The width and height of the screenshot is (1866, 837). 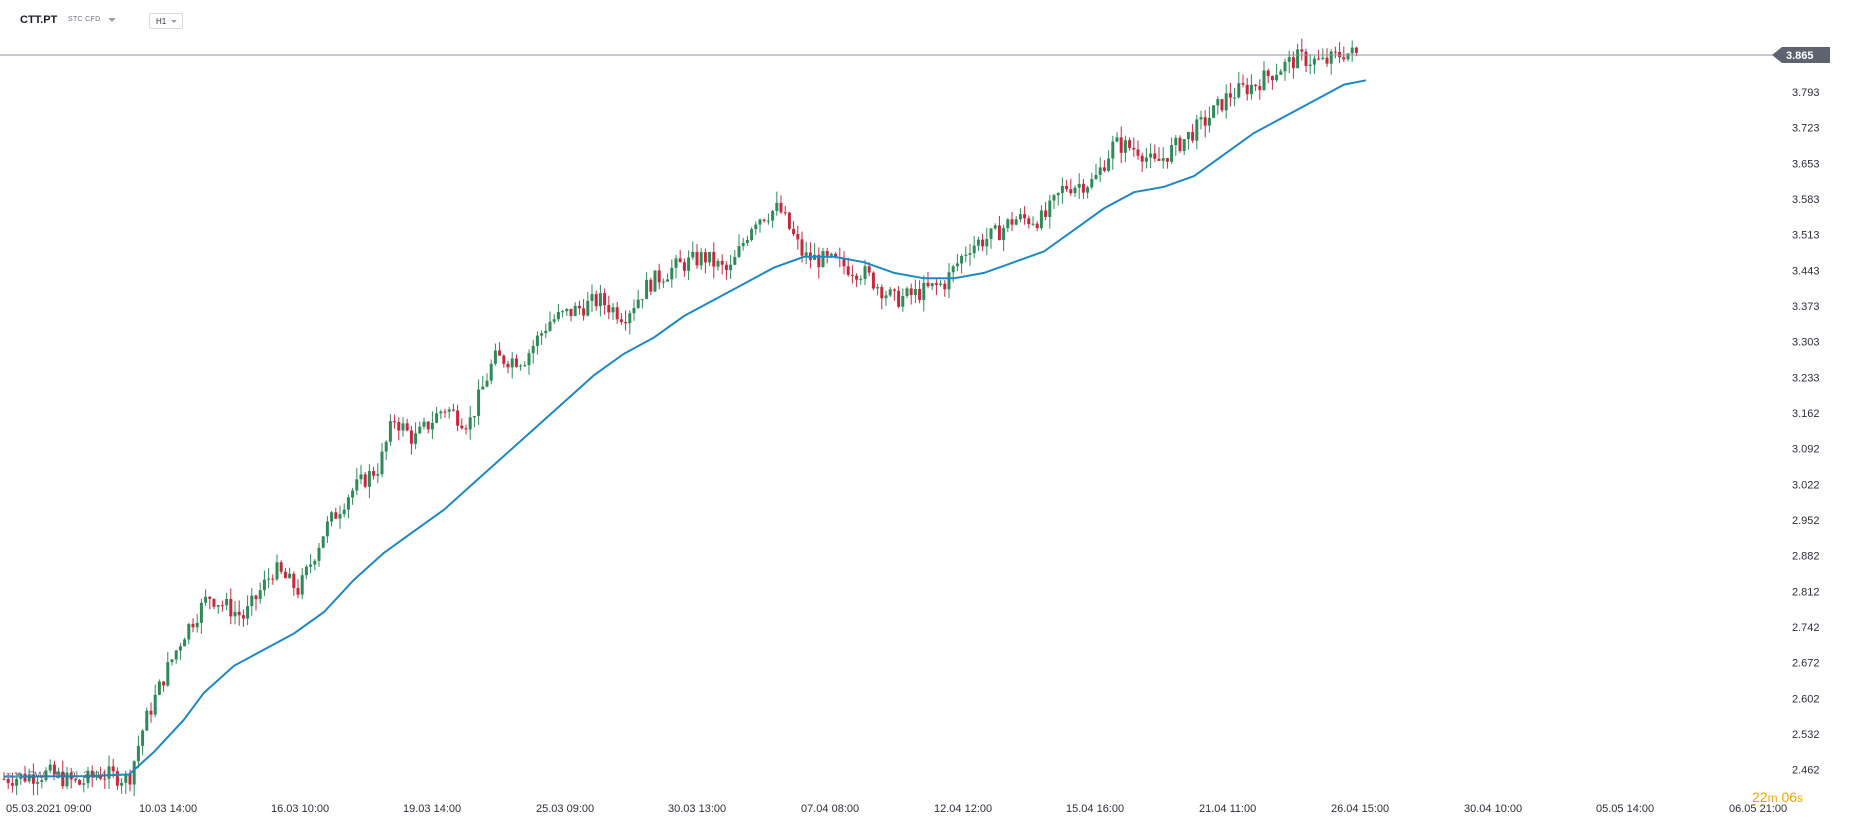 I want to click on y-tick-label: 3.233, so click(x=1806, y=378).